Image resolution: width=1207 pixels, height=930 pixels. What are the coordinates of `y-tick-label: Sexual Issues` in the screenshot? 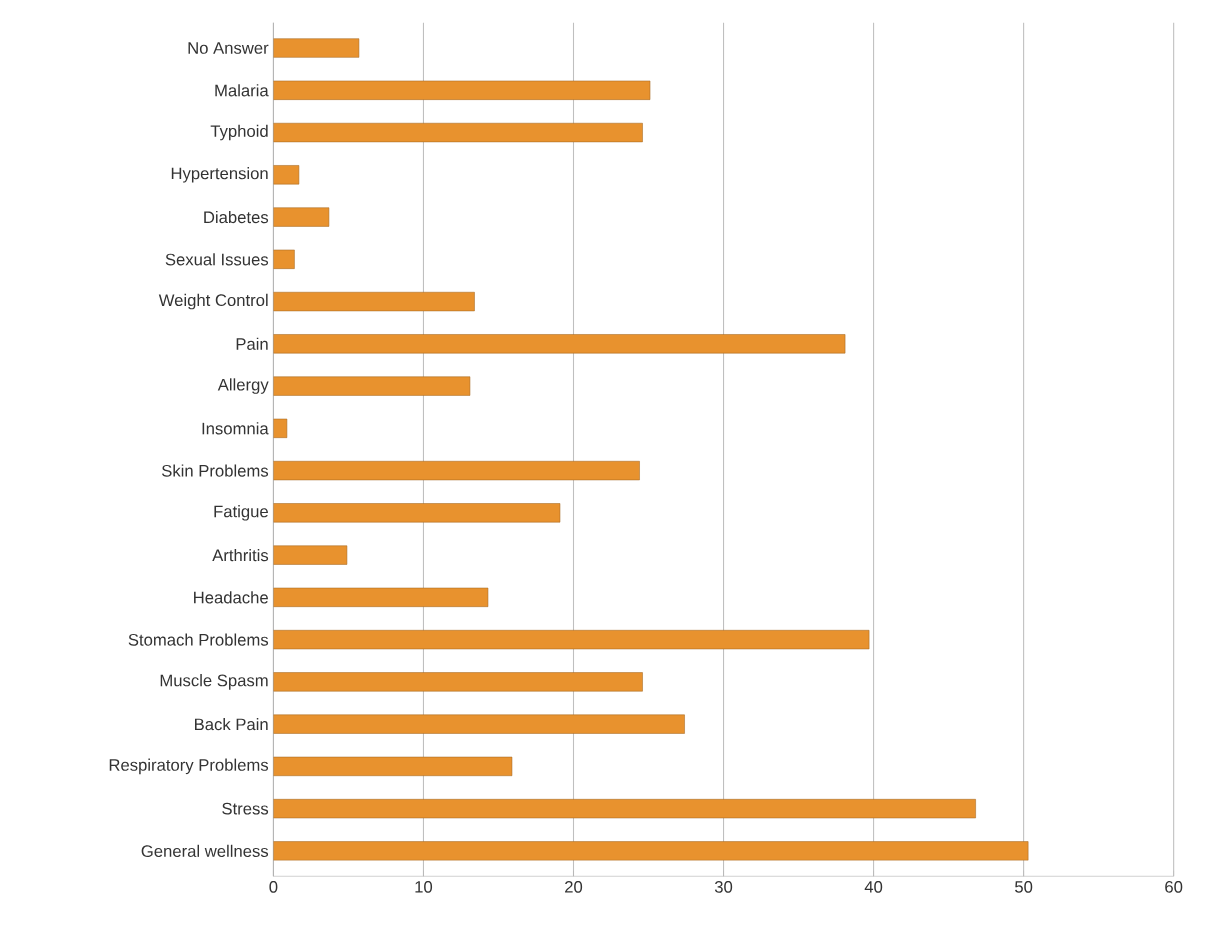 It's located at (217, 259).